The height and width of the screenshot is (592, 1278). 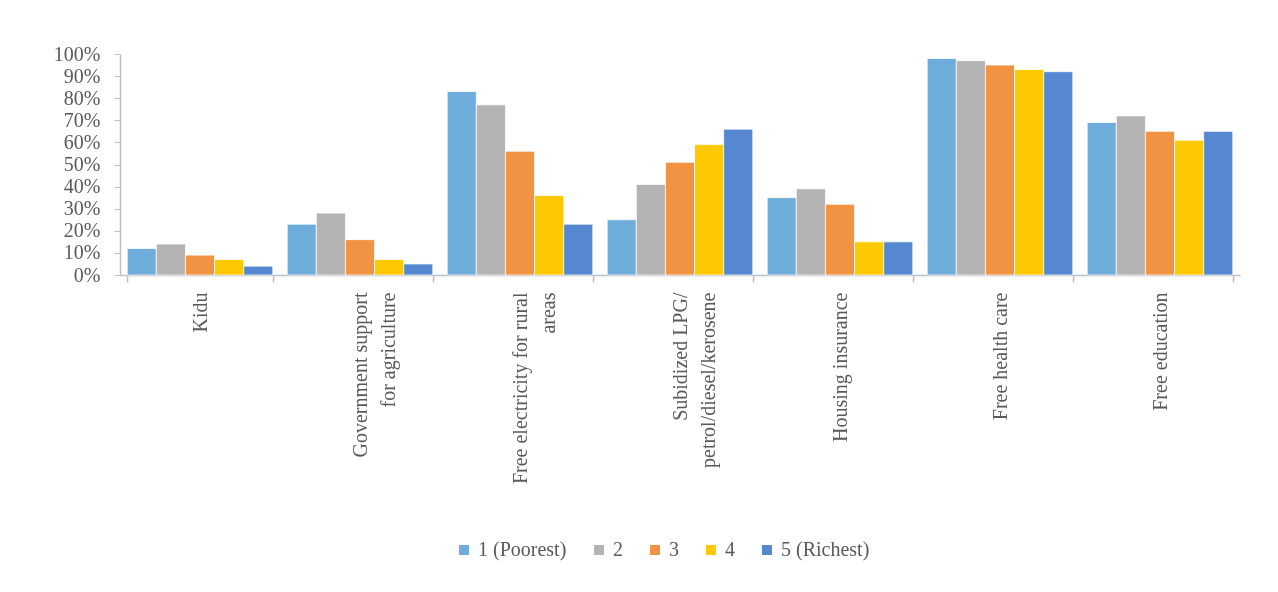 I want to click on x-tick-label: Kidu, so click(x=199, y=312).